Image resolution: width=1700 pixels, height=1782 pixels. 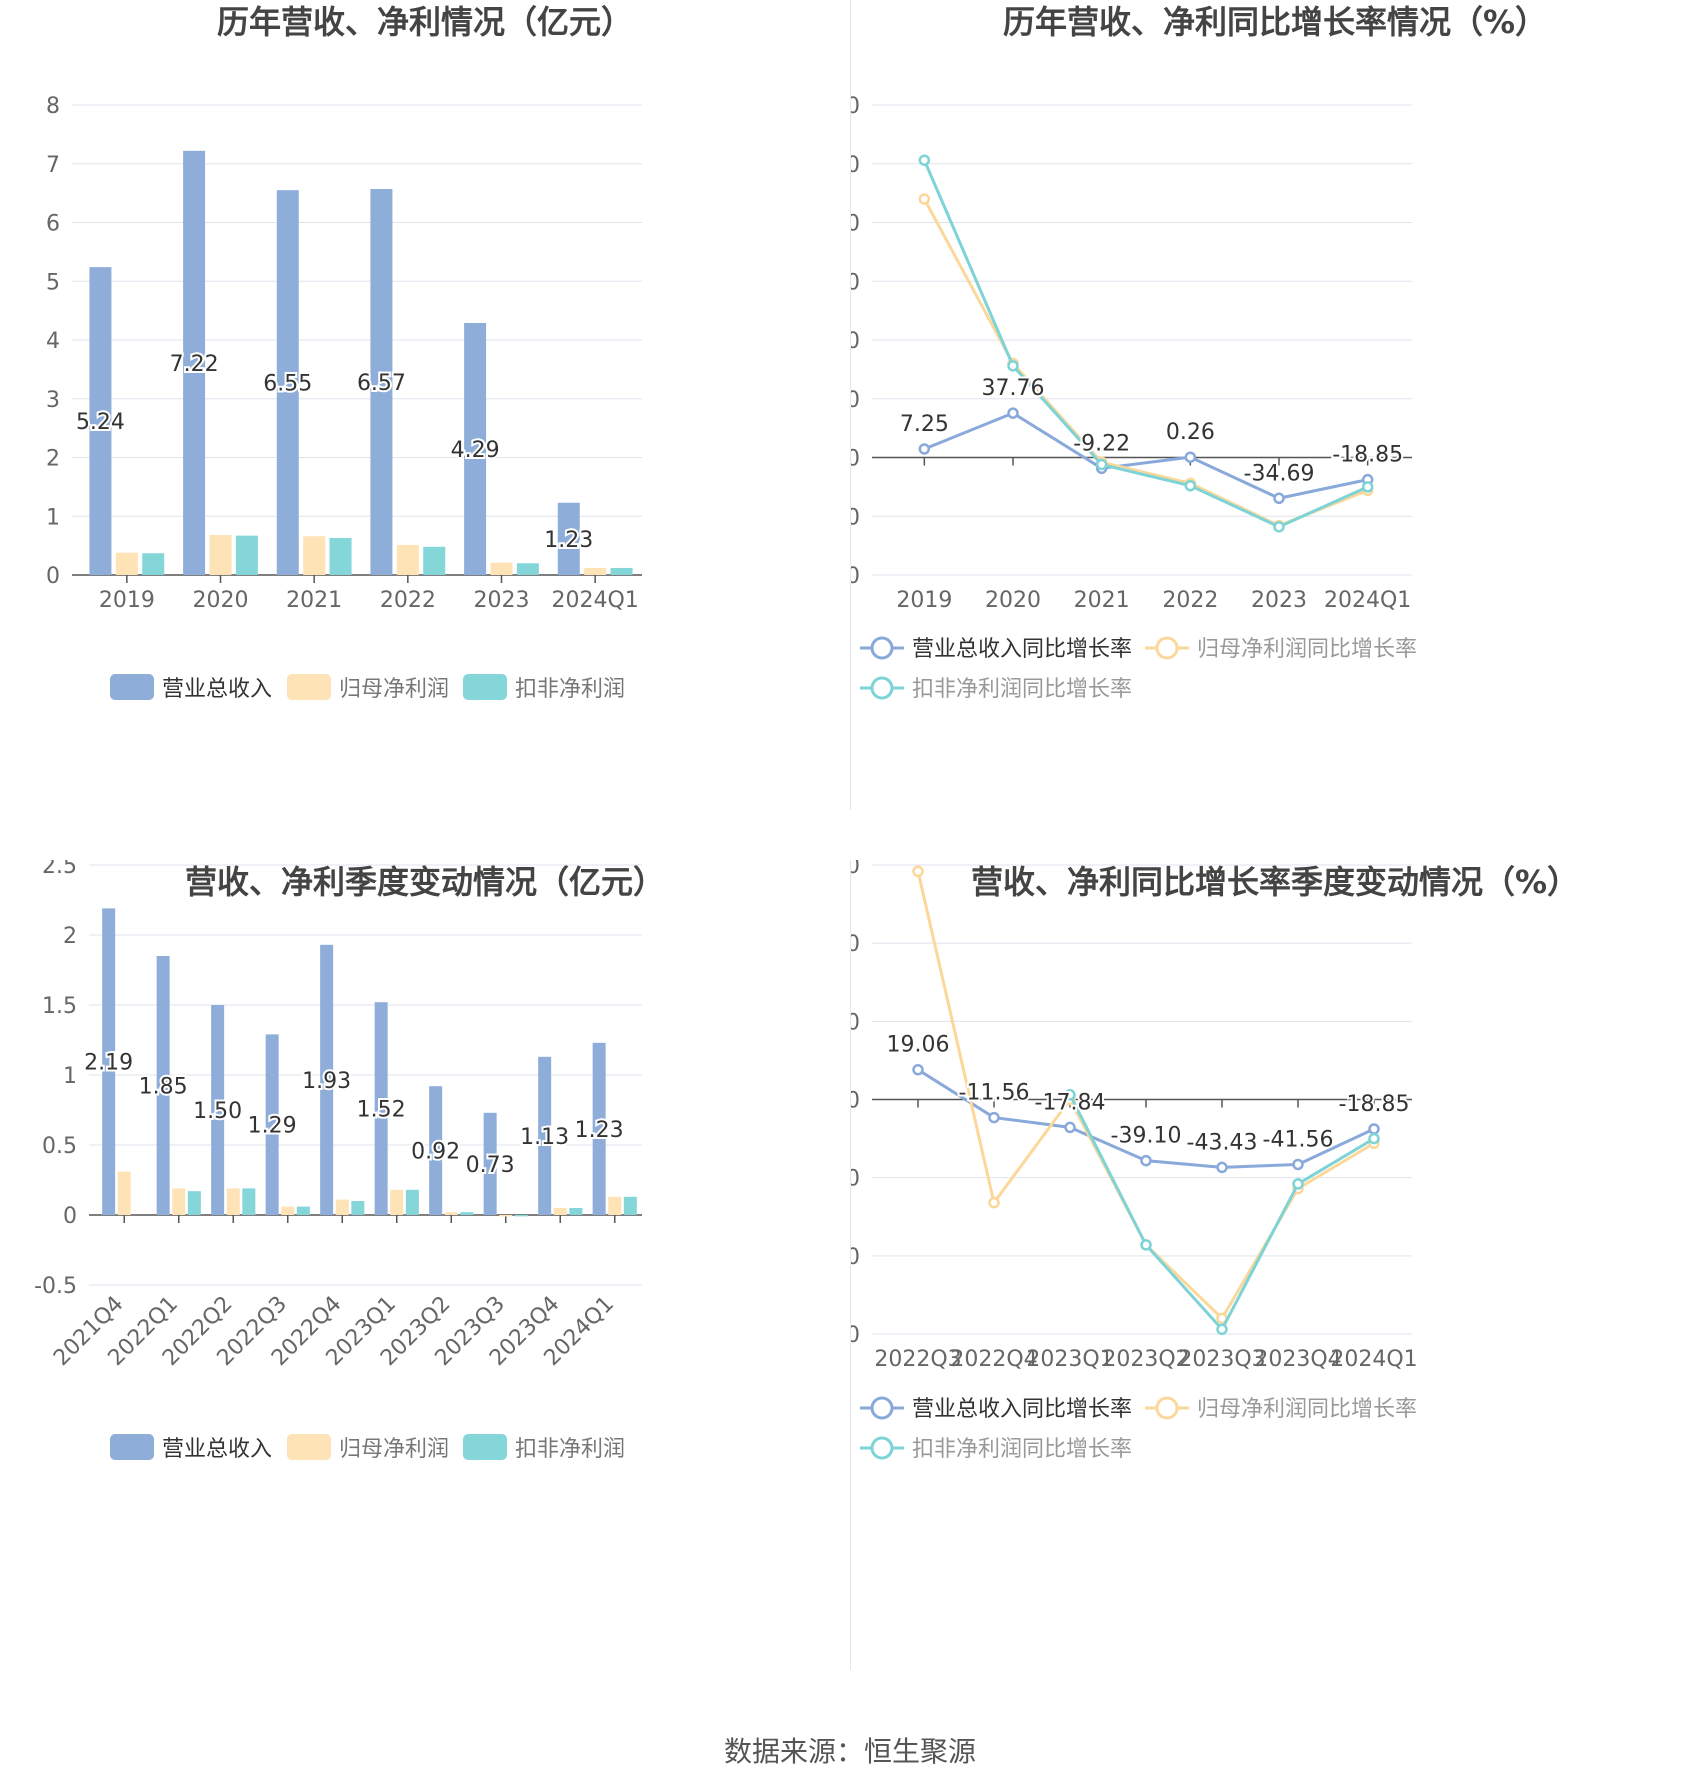 I want to click on x-tick-label: 2022Q4, so click(x=993, y=1359).